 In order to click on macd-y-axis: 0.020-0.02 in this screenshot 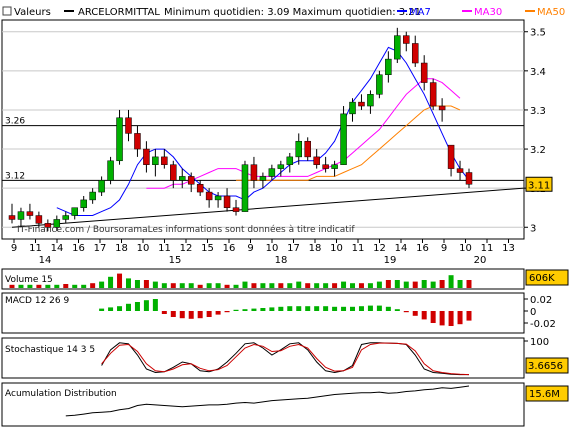, I will do `click(540, 312)`.